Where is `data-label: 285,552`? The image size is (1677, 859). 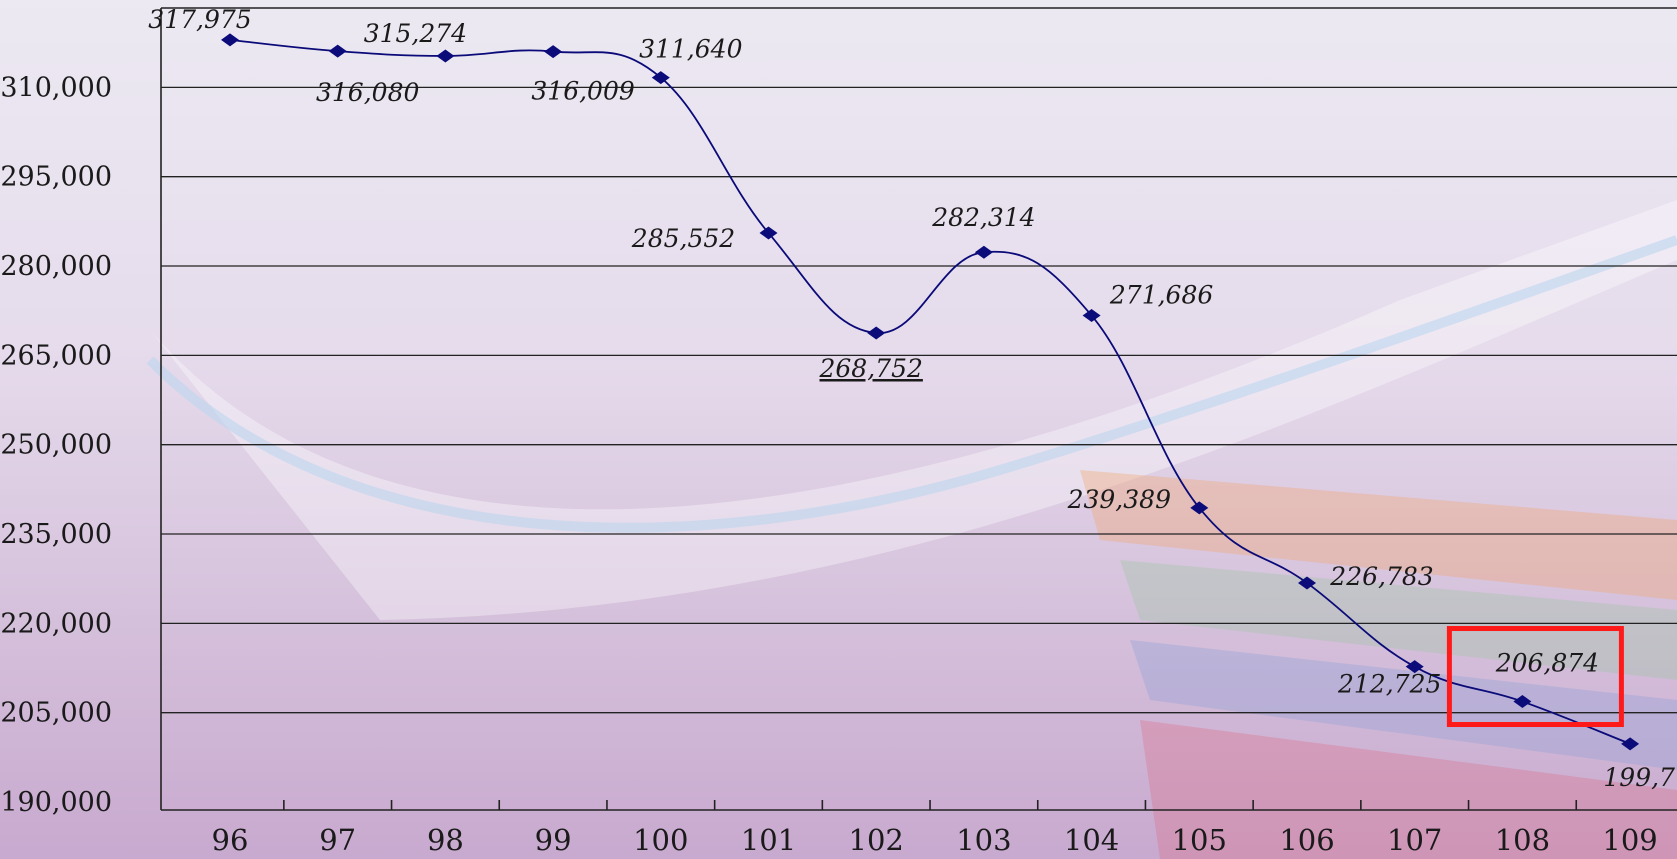 data-label: 285,552 is located at coordinates (683, 238).